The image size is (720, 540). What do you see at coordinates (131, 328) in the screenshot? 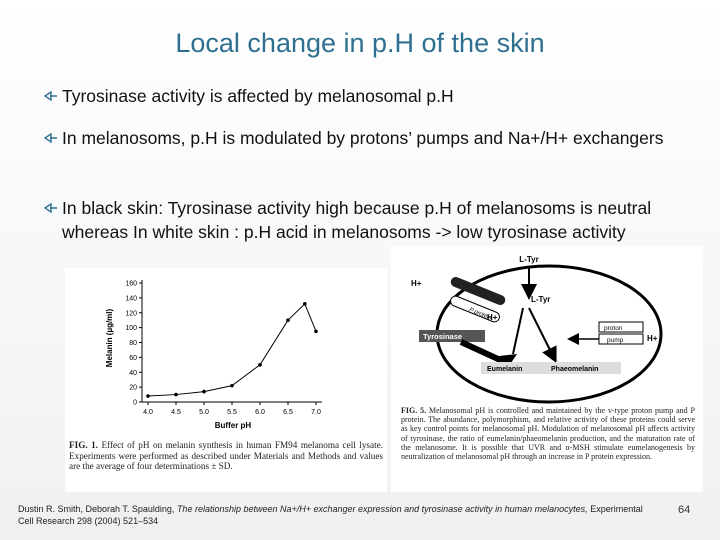
I see `y-tick-label: 100` at bounding box center [131, 328].